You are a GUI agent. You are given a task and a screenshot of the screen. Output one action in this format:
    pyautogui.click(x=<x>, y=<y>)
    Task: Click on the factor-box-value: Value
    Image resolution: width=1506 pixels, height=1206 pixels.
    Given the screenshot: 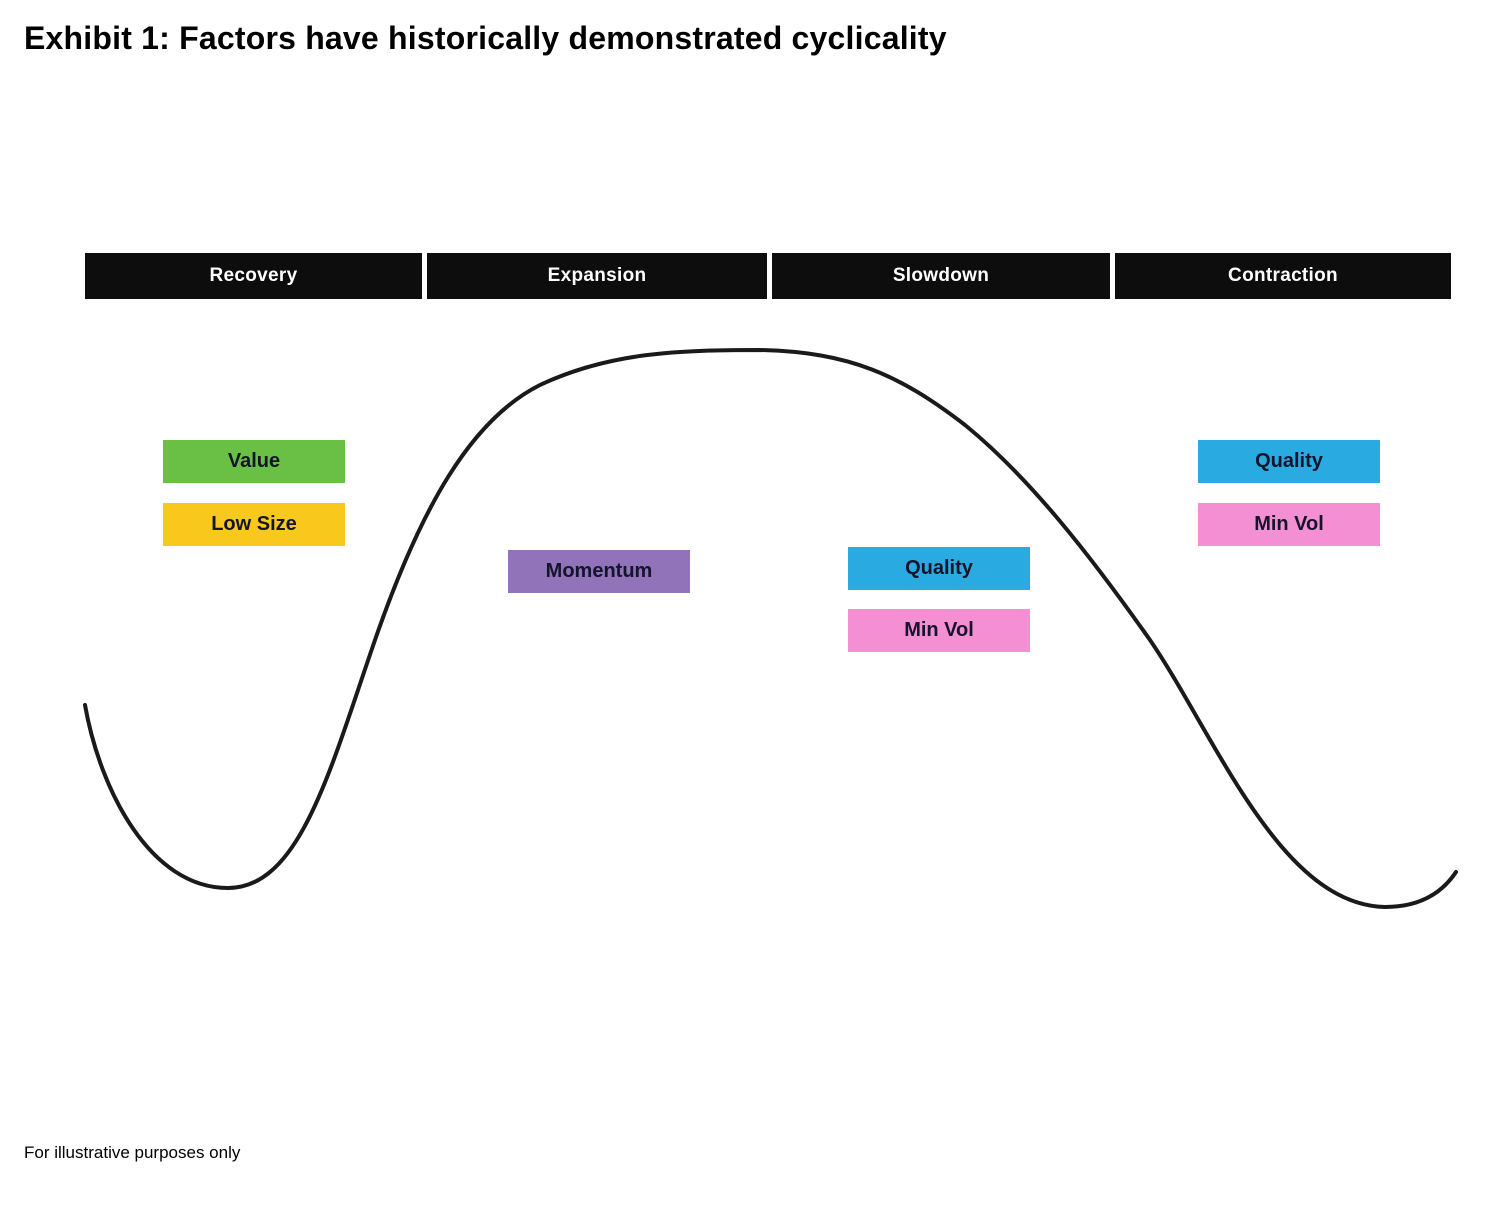 What is the action you would take?
    pyautogui.click(x=254, y=461)
    